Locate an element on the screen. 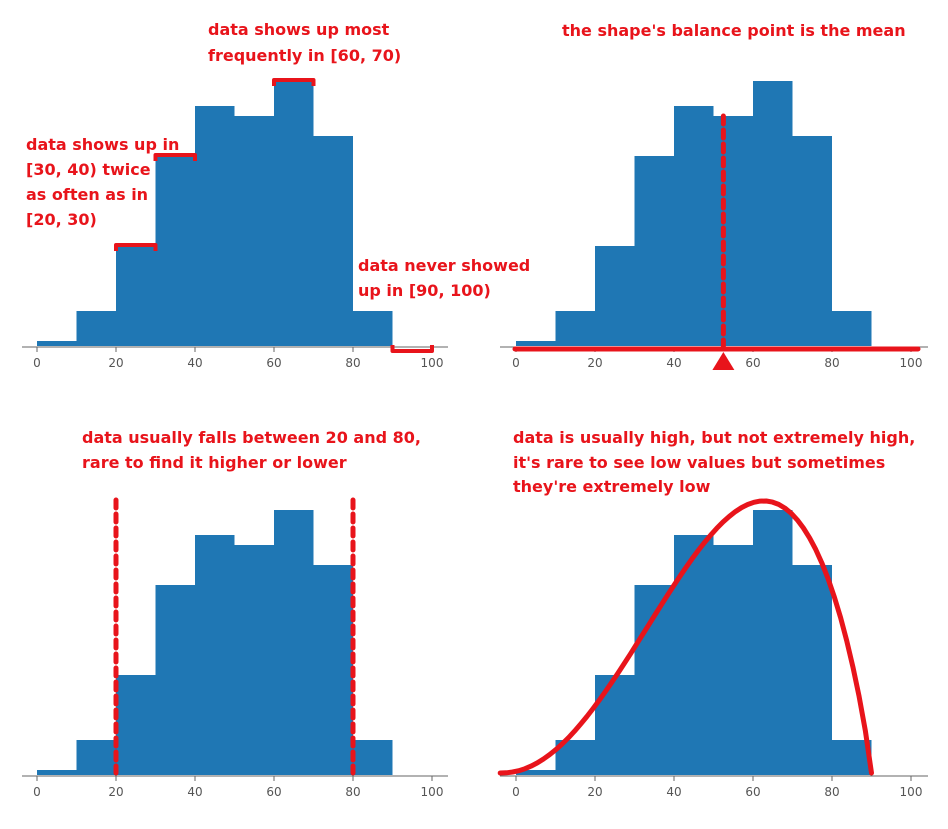  annotation-text: up in [90, 100) is located at coordinates (424, 290).